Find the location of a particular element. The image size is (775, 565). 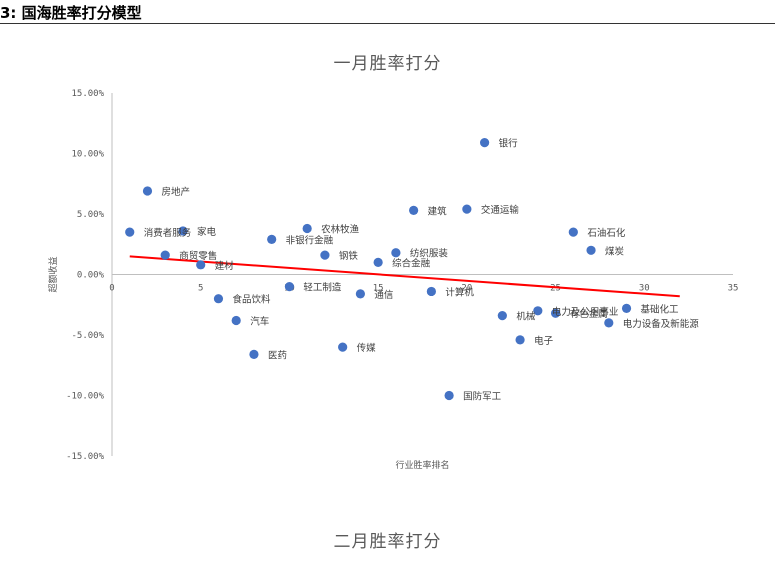

data-label: 建筑 is located at coordinates (438, 211).